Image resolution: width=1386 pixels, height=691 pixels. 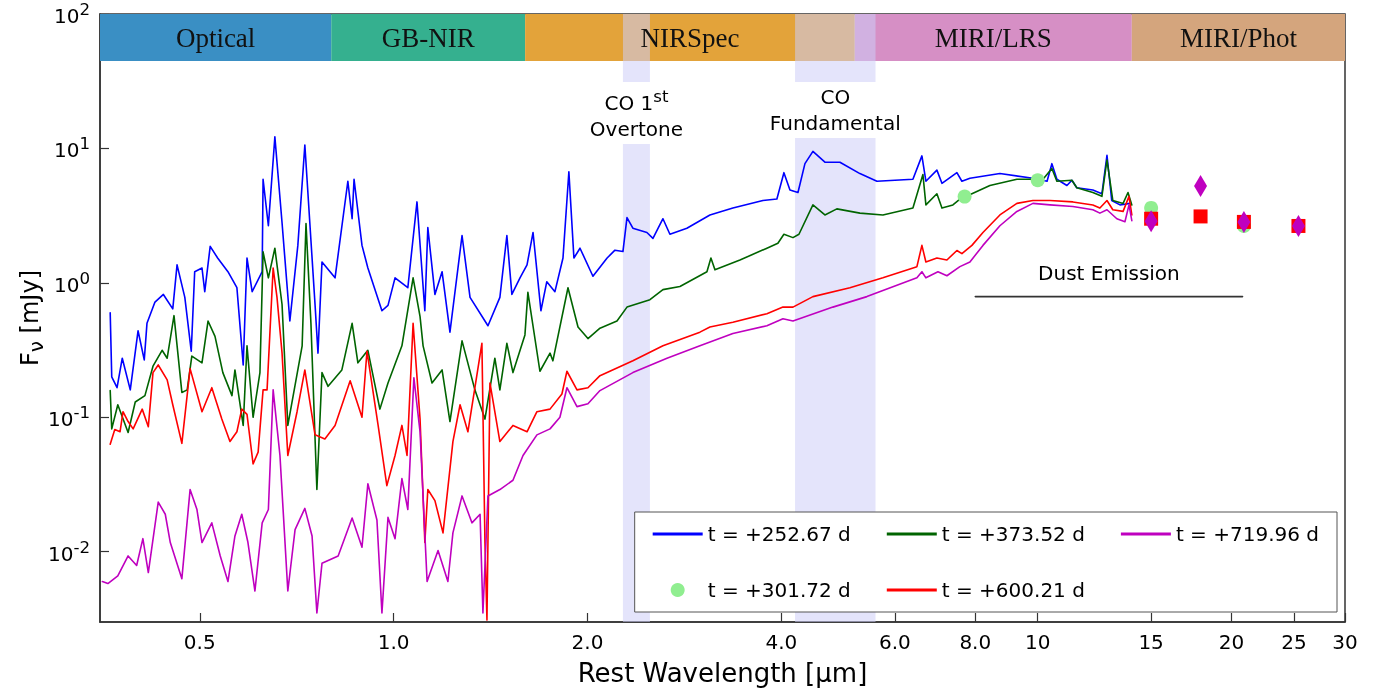 I want to click on legend-label: t = +301.72 d, so click(x=779, y=590).